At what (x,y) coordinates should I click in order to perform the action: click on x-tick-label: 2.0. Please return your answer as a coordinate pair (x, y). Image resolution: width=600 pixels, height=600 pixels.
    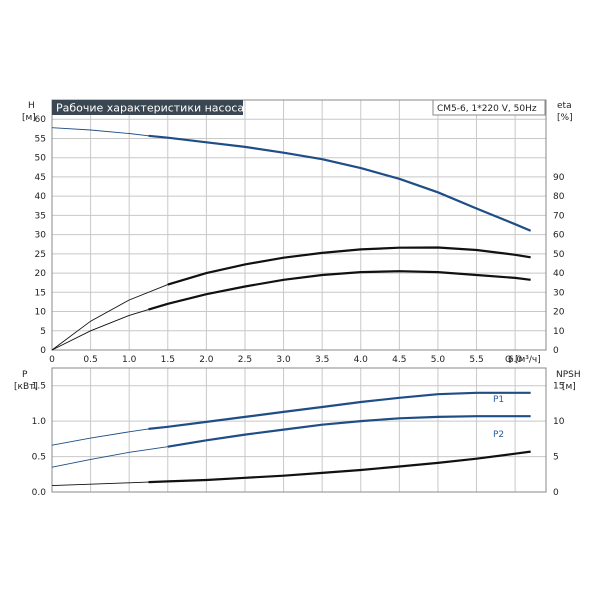
    Looking at the image, I should click on (206, 360).